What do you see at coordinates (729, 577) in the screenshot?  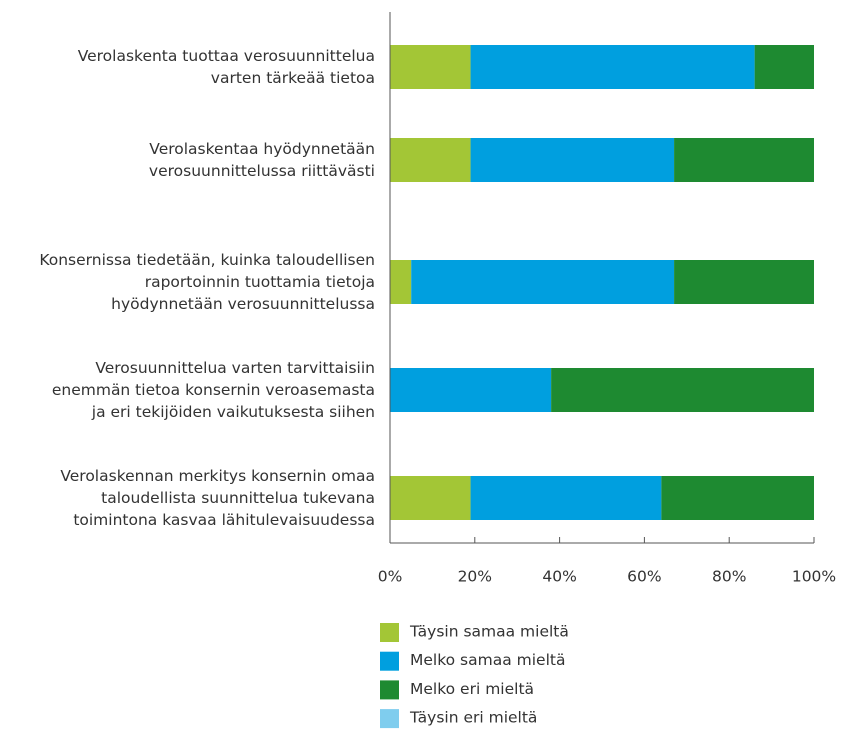 I see `x-tick-label: 80%` at bounding box center [729, 577].